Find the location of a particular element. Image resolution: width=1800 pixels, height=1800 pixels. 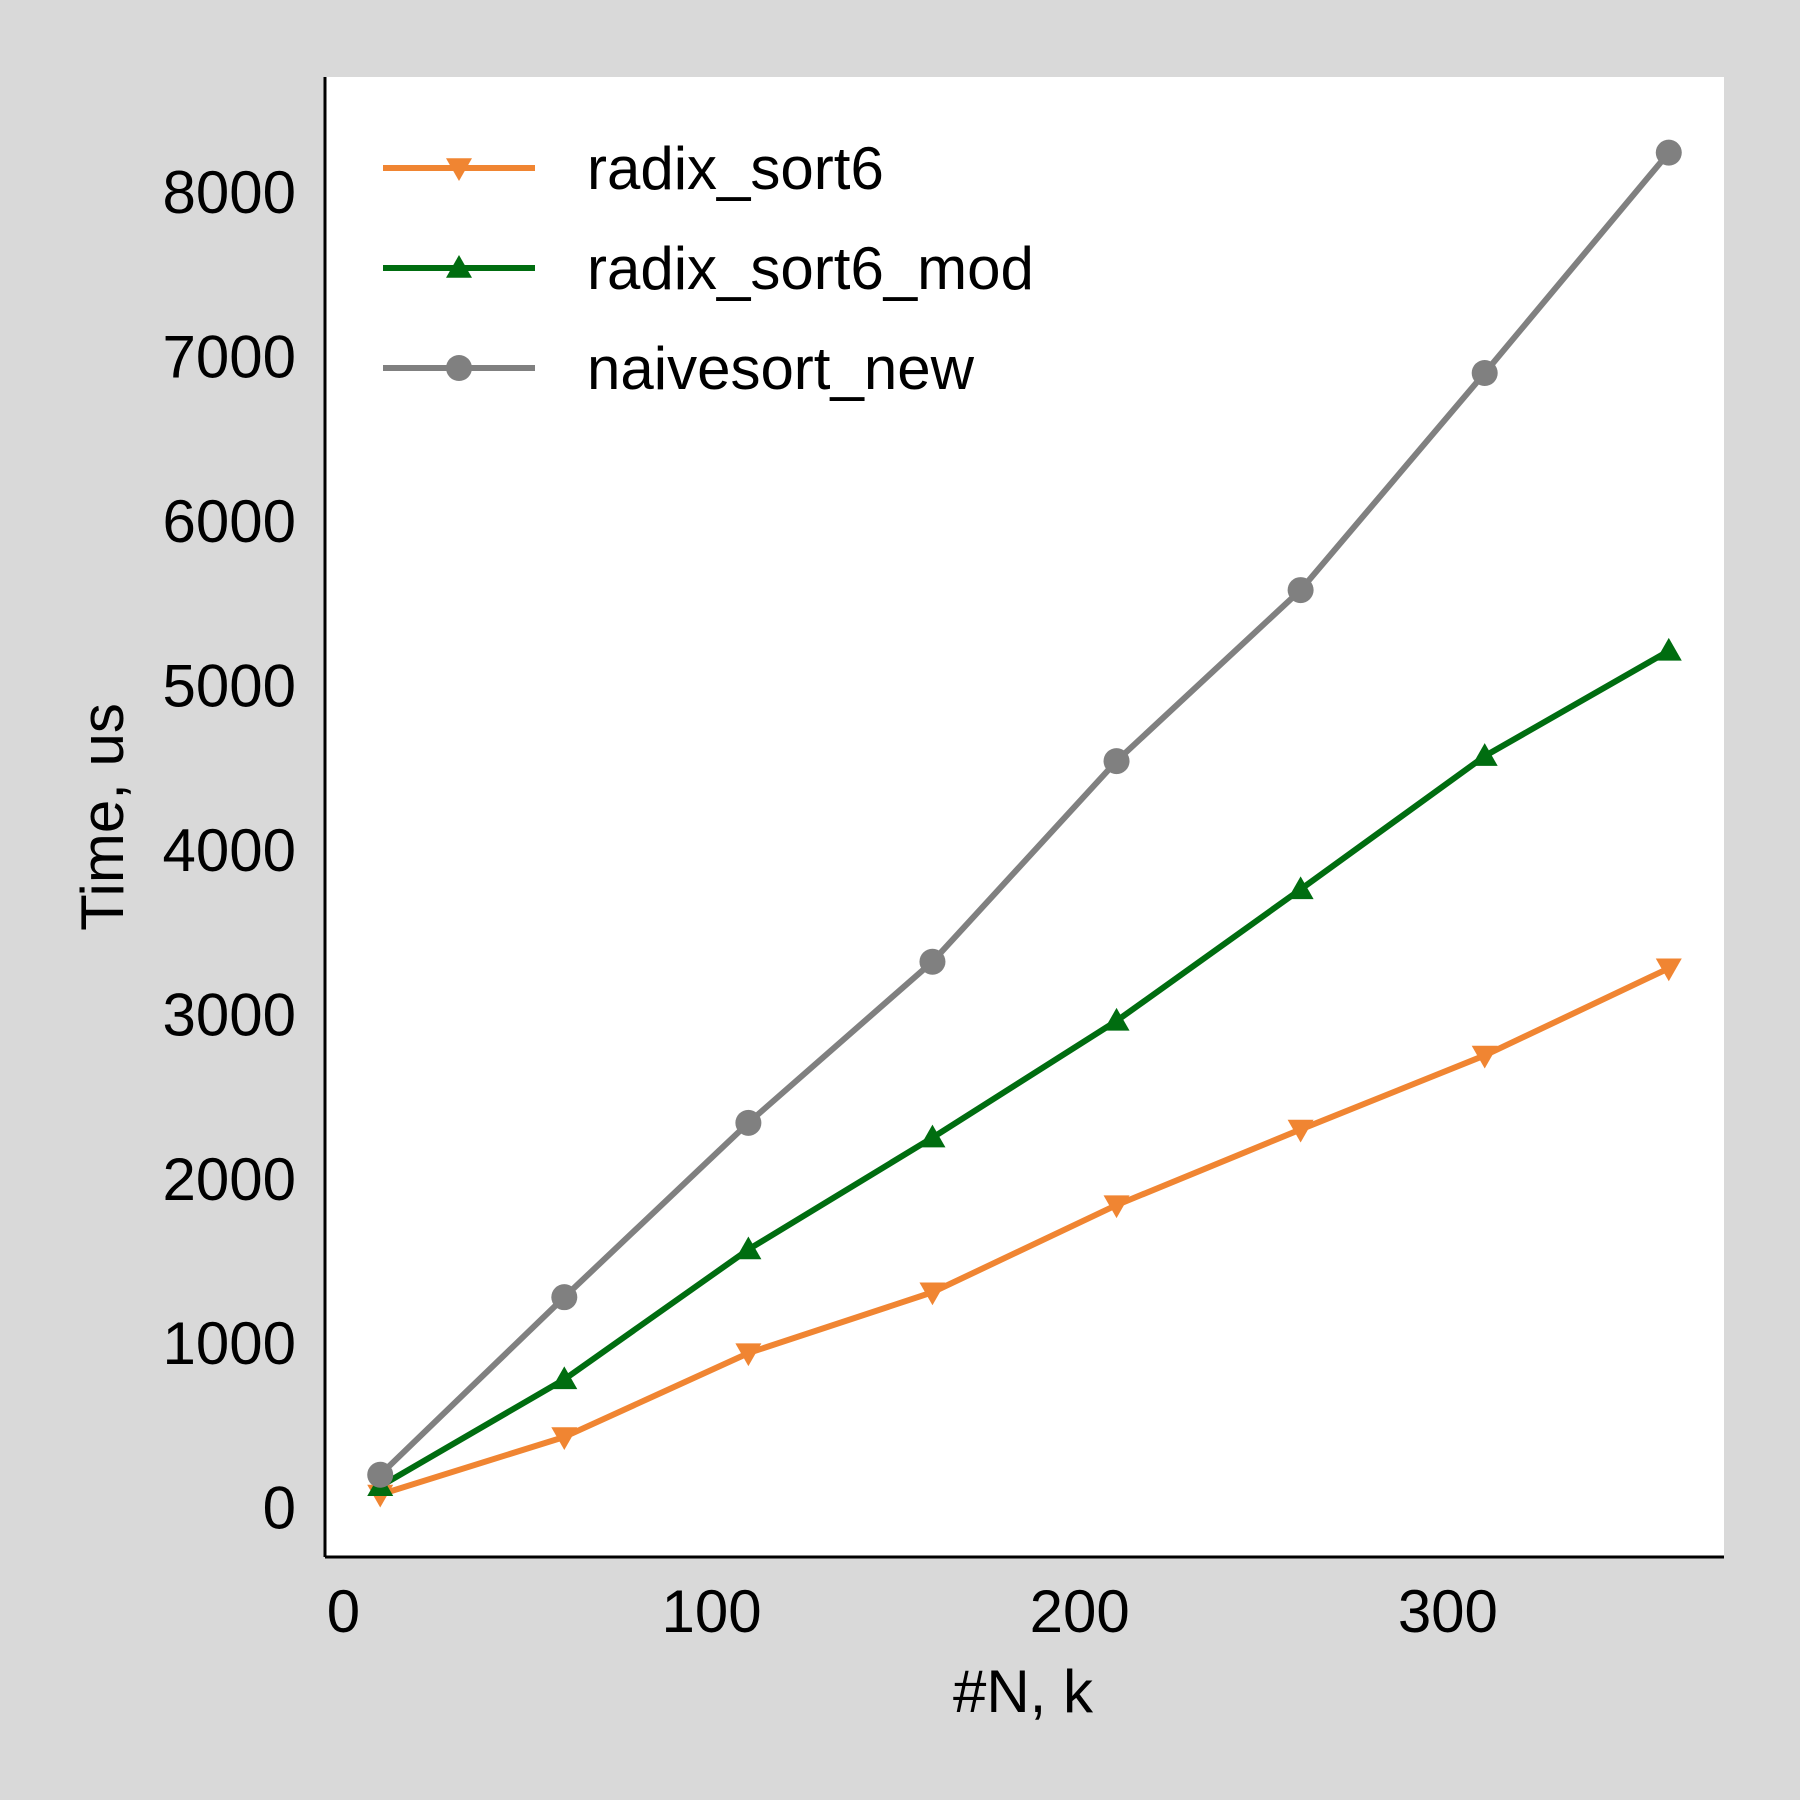

y-axis-label: Time, us is located at coordinates (102, 817).